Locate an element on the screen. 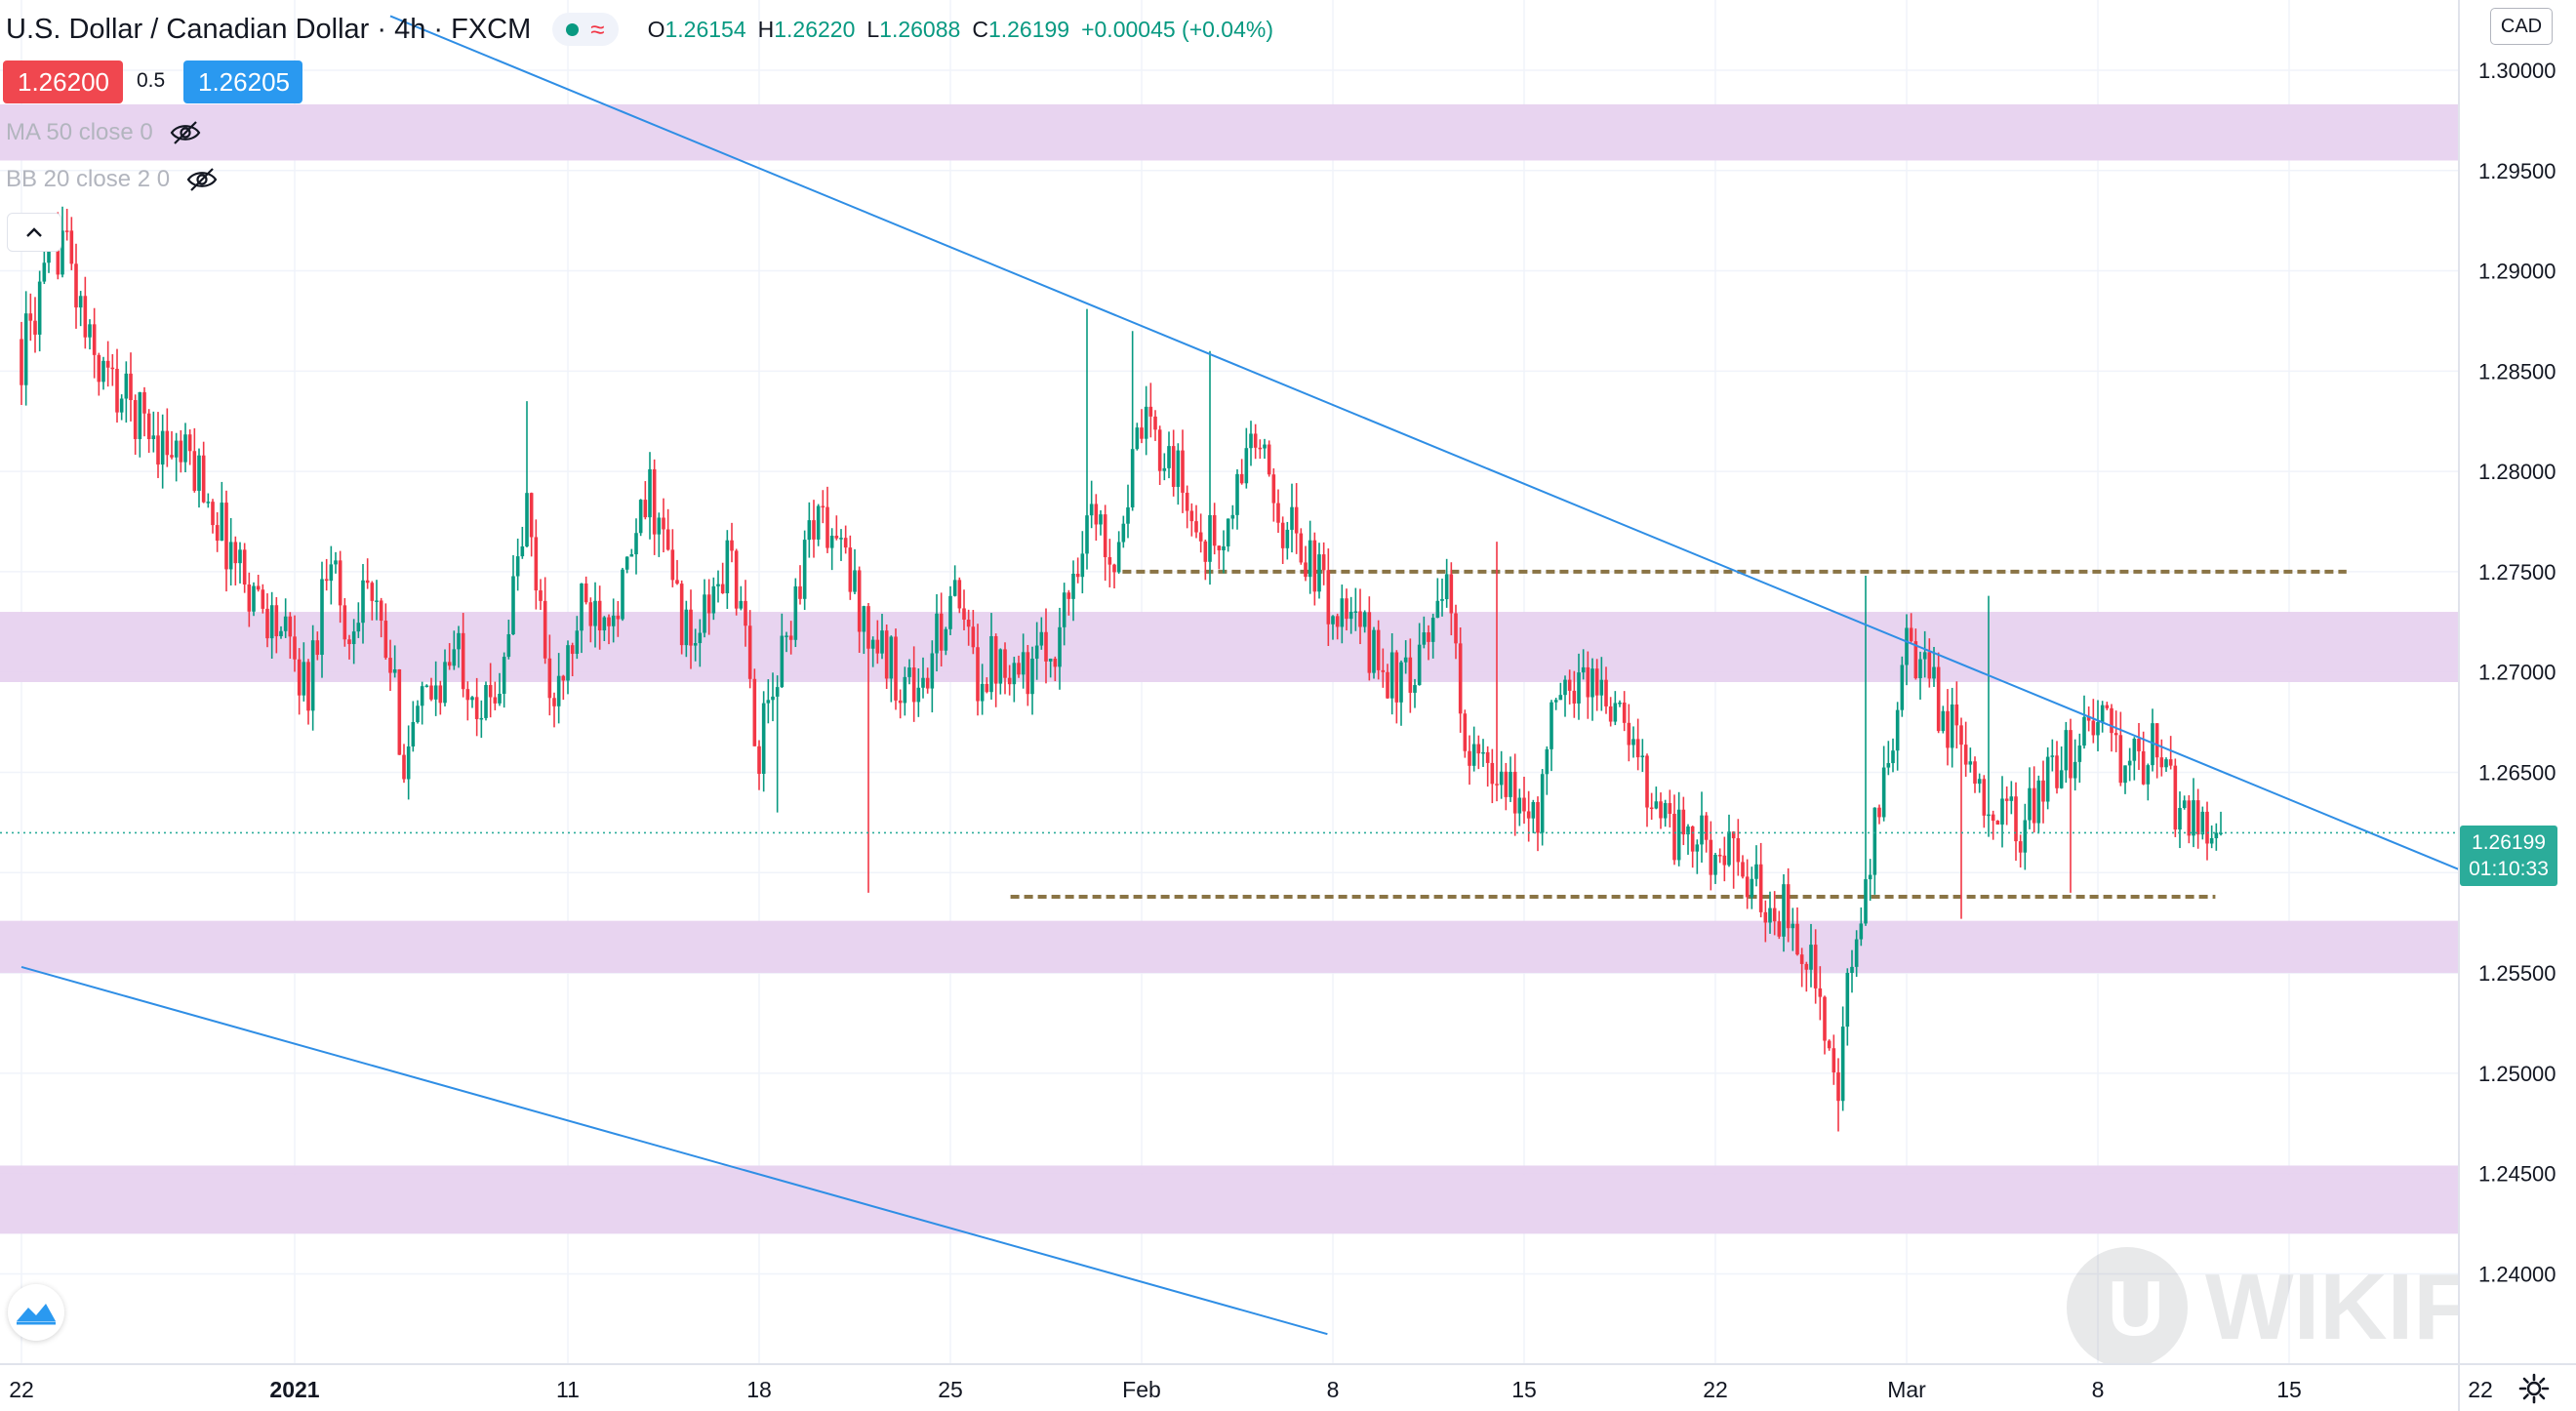  sell-price-button: 1.26200 is located at coordinates (63, 81).